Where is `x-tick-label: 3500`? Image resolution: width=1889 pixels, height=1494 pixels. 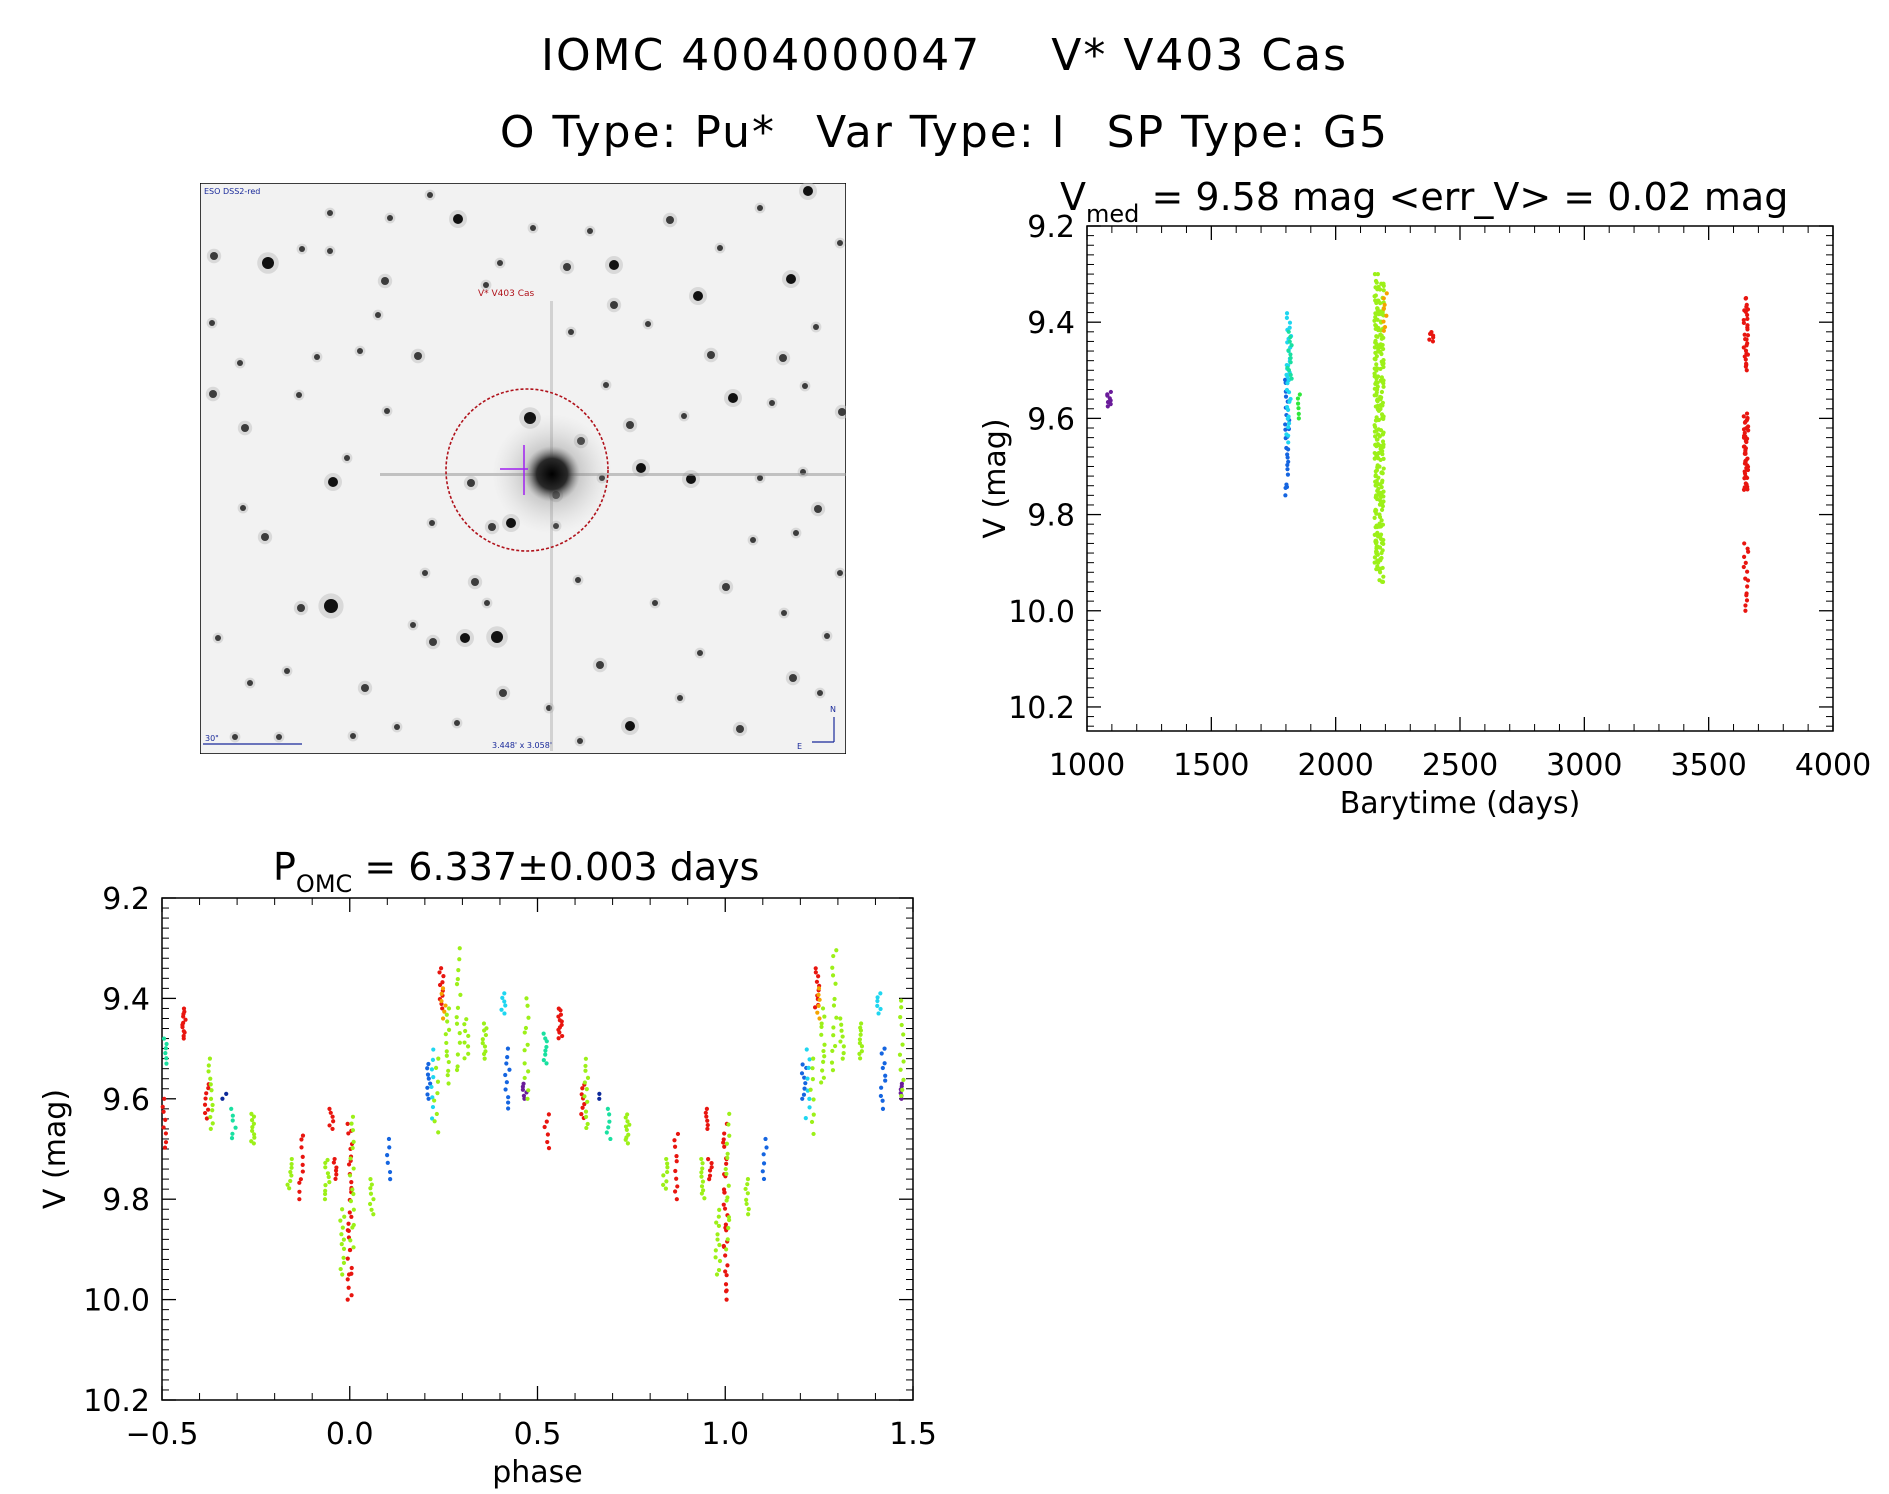 x-tick-label: 3500 is located at coordinates (1708, 765).